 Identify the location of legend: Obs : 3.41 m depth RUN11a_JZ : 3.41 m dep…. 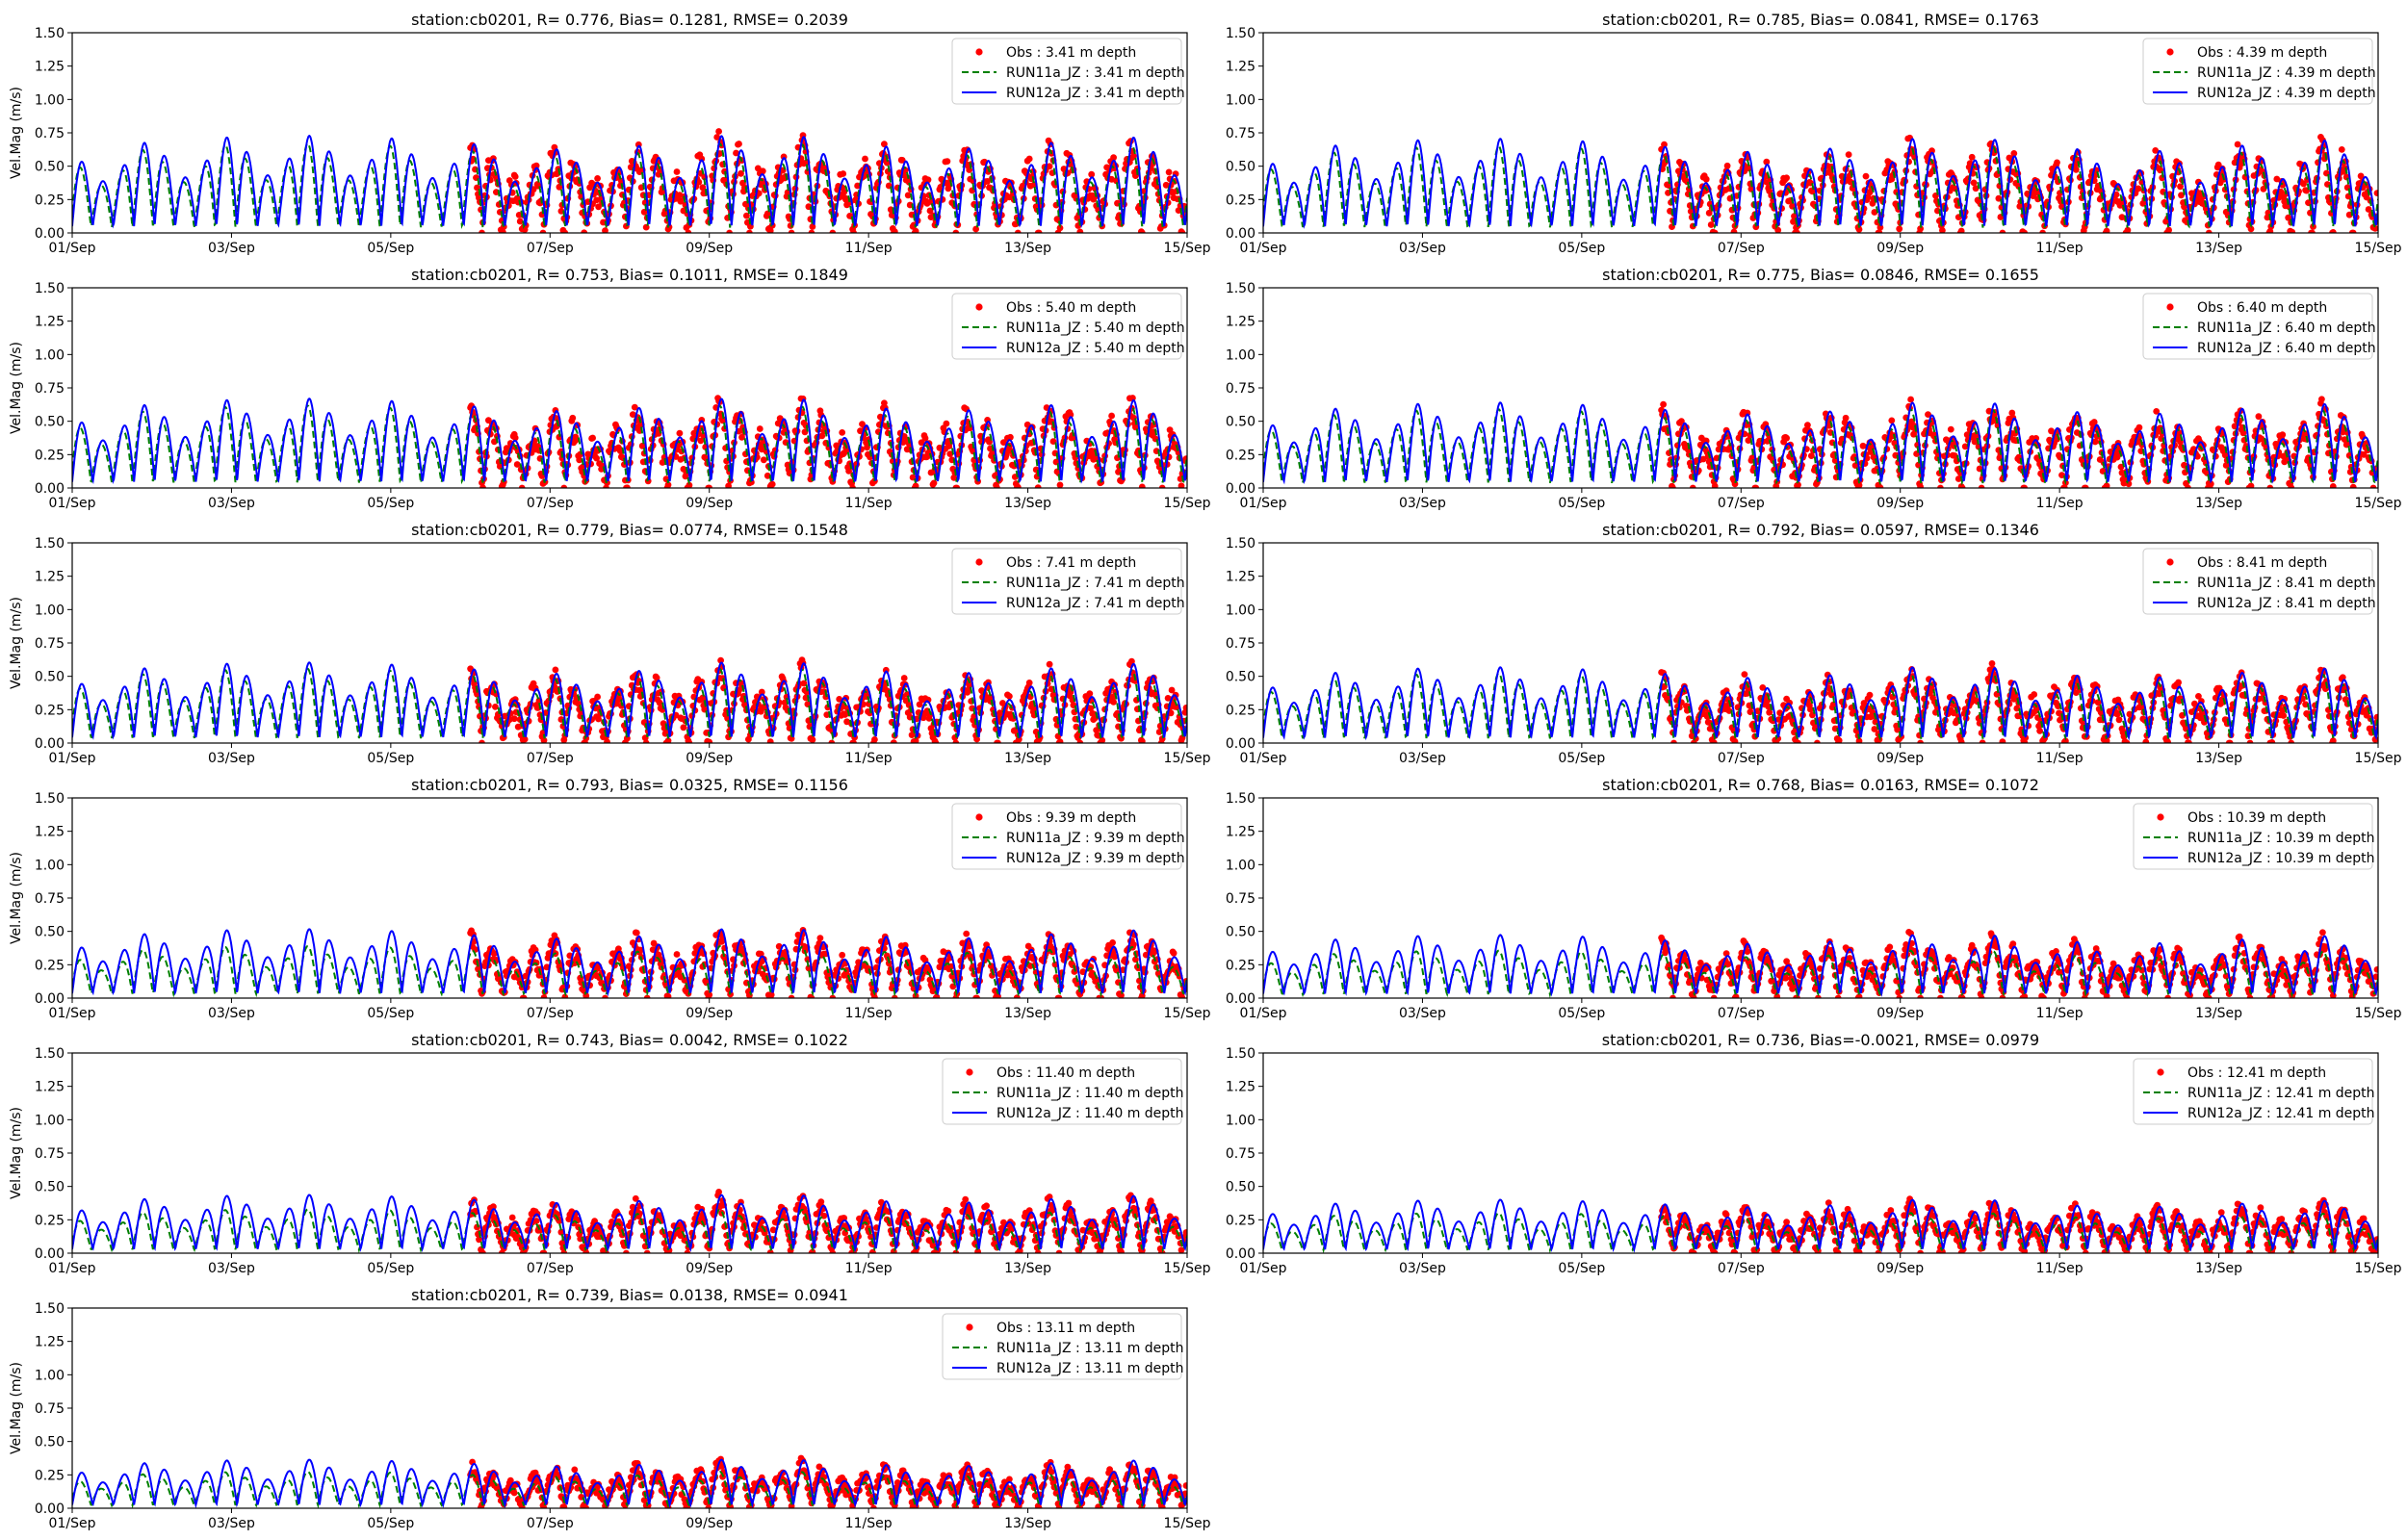
(1068, 71).